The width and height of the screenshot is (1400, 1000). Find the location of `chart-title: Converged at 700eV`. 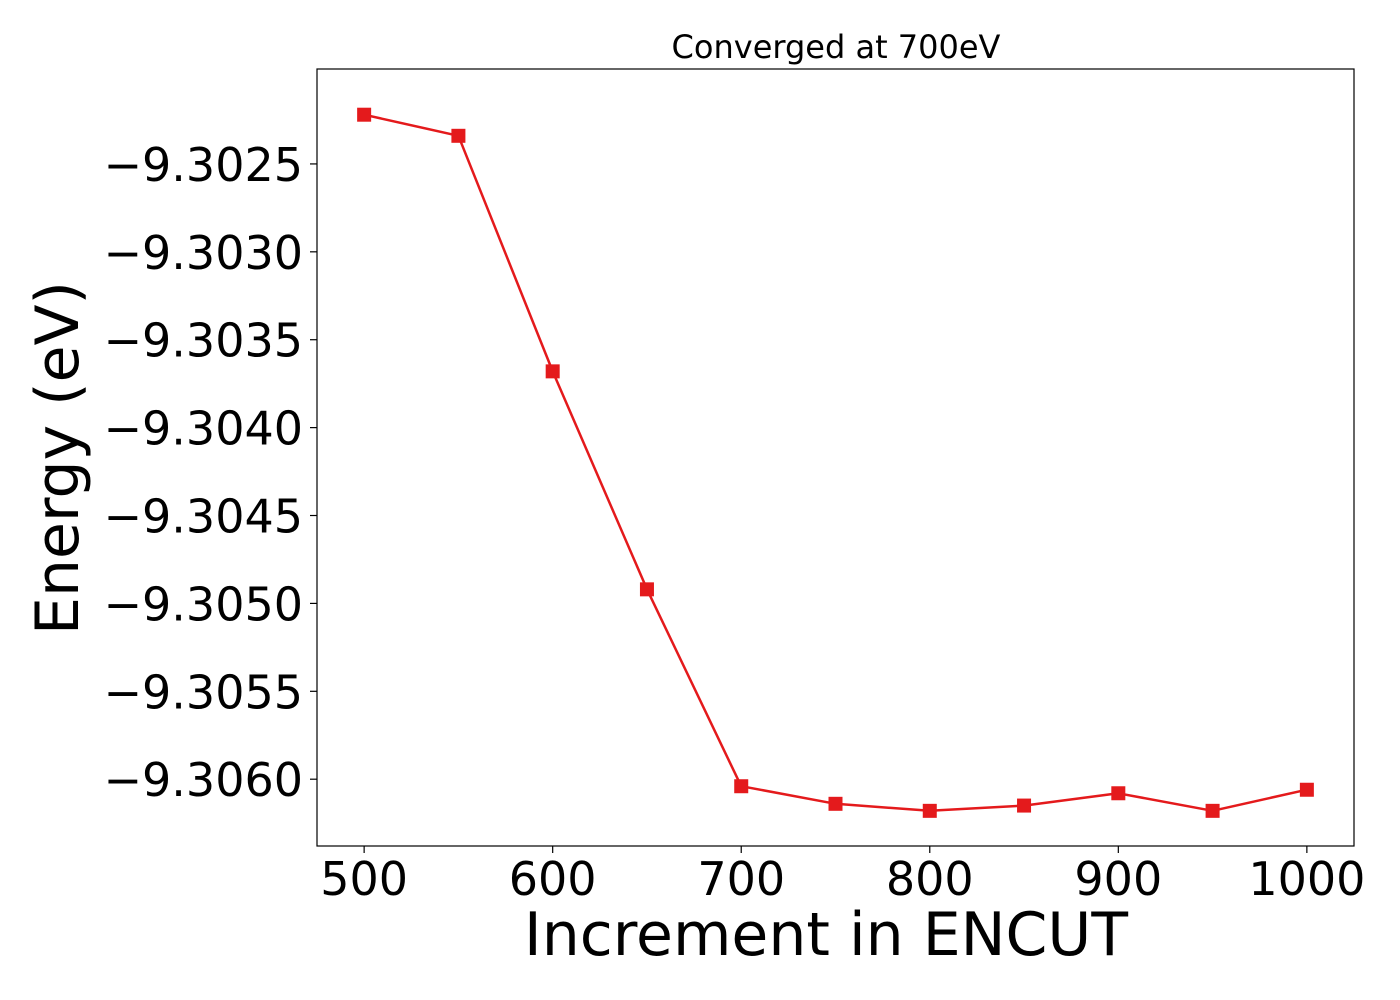

chart-title: Converged at 700eV is located at coordinates (836, 47).